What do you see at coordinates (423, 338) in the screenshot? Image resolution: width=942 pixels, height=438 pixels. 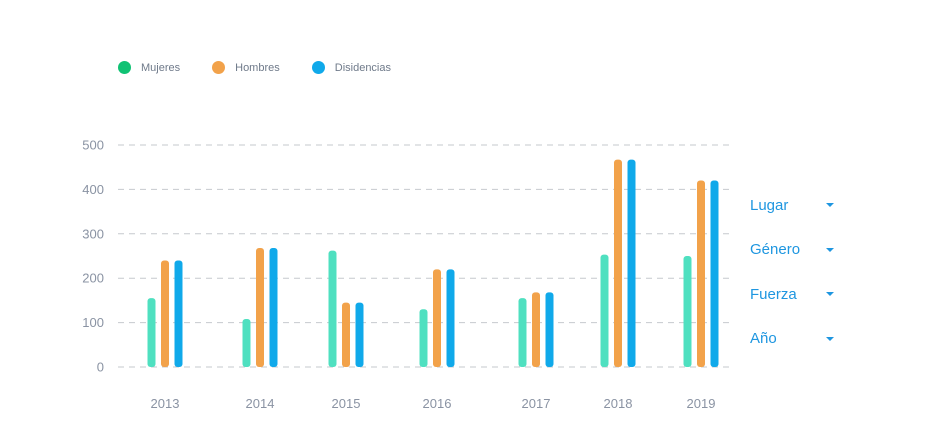 I see `bar-mujeres-2016` at bounding box center [423, 338].